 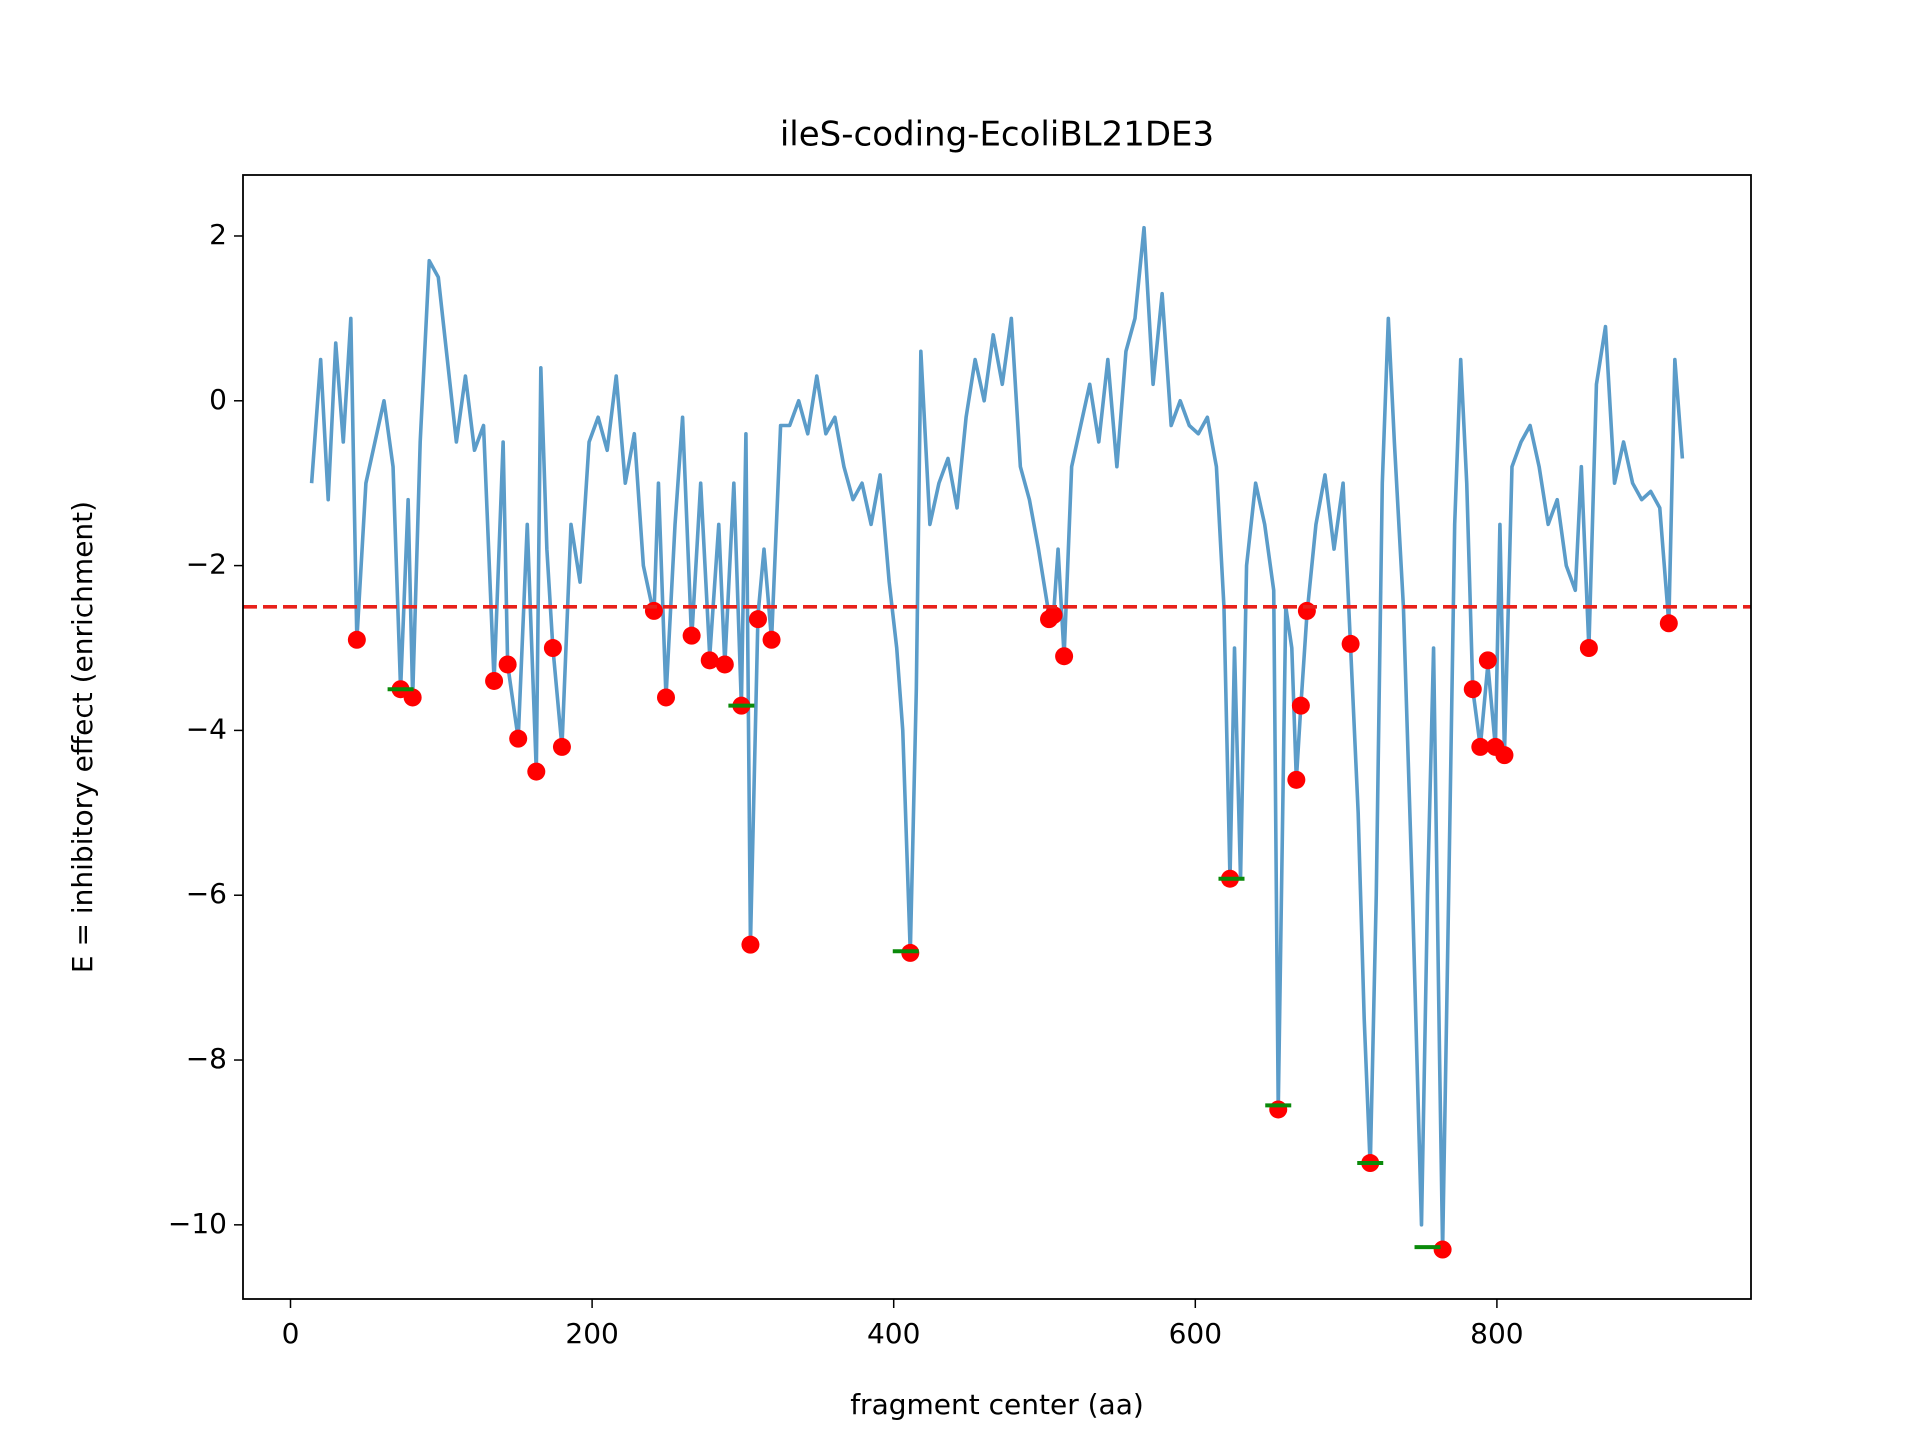 What do you see at coordinates (218, 399) in the screenshot?
I see `y-tick-label: 0` at bounding box center [218, 399].